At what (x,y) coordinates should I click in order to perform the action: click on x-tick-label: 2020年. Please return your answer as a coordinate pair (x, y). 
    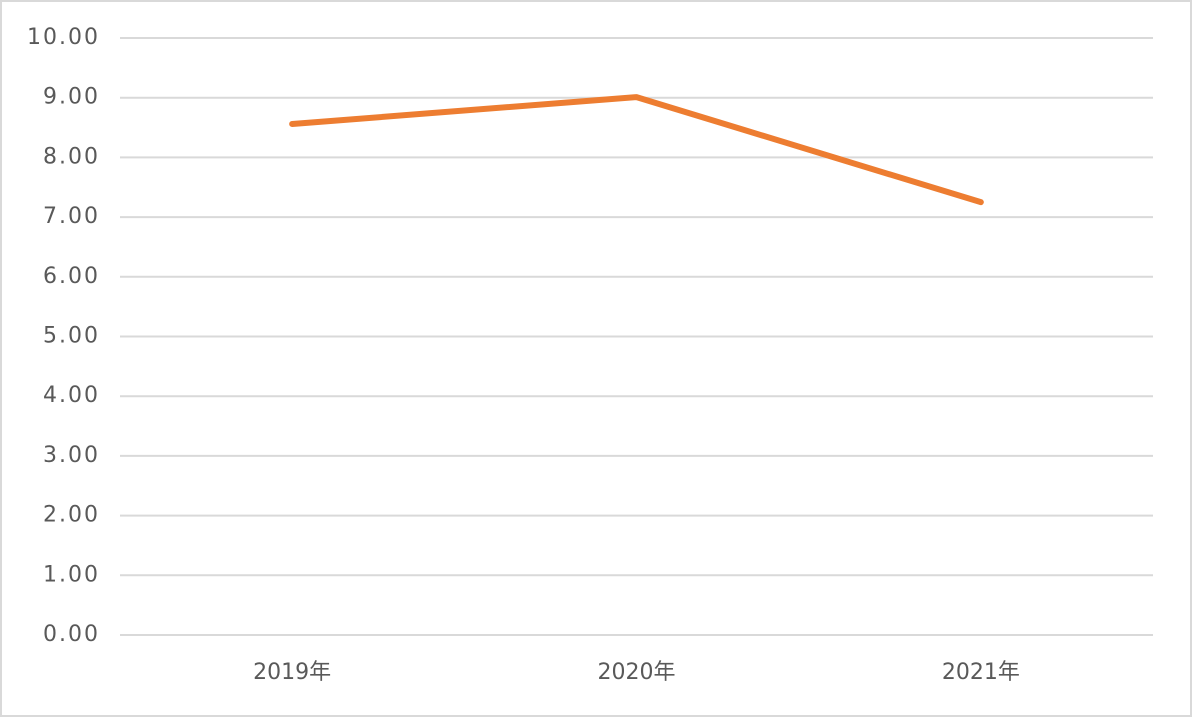
    Looking at the image, I should click on (637, 672).